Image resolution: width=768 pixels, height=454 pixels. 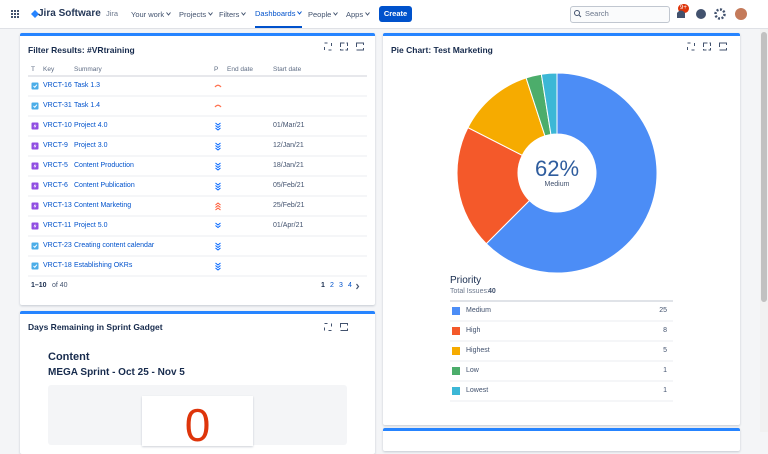 I want to click on start-date: 05/Feb/21, so click(x=289, y=185).